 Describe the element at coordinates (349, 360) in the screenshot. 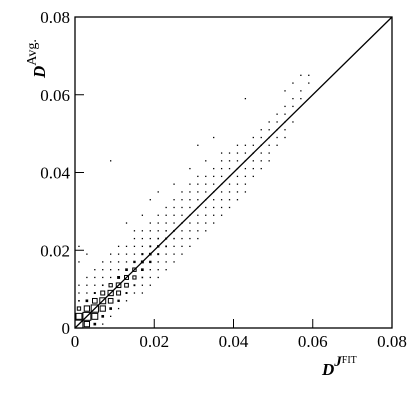

I see `x-label-sup-sup: FIT` at that location.